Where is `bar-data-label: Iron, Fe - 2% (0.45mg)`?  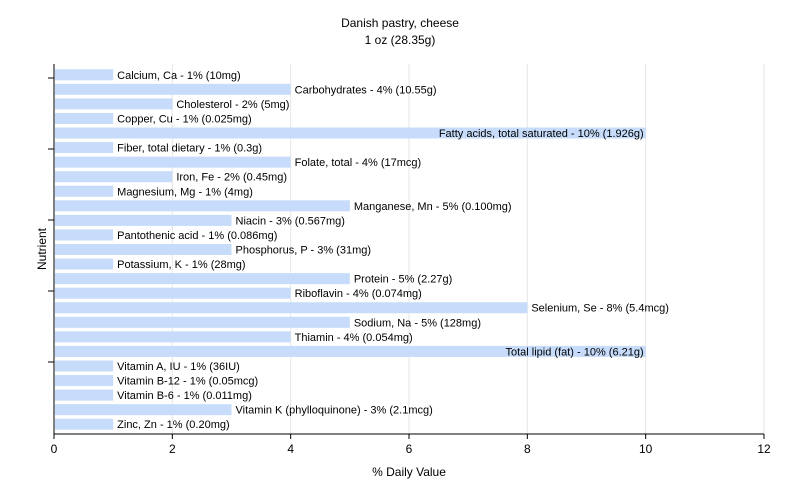
bar-data-label: Iron, Fe - 2% (0.45mg) is located at coordinates (231, 178).